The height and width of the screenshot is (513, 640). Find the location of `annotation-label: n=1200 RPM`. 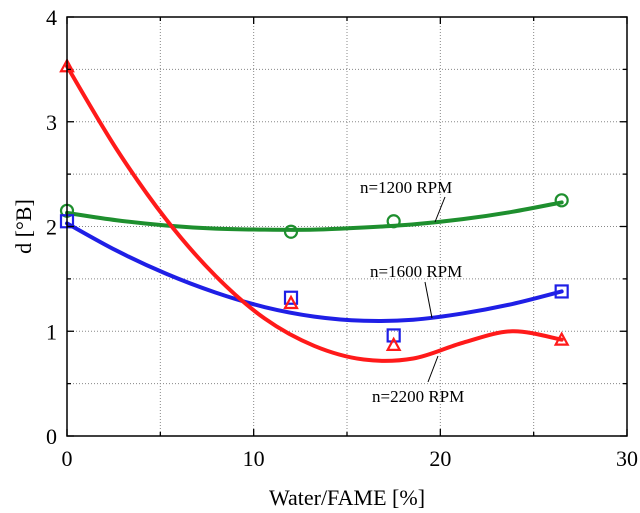

annotation-label: n=1200 RPM is located at coordinates (406, 187).